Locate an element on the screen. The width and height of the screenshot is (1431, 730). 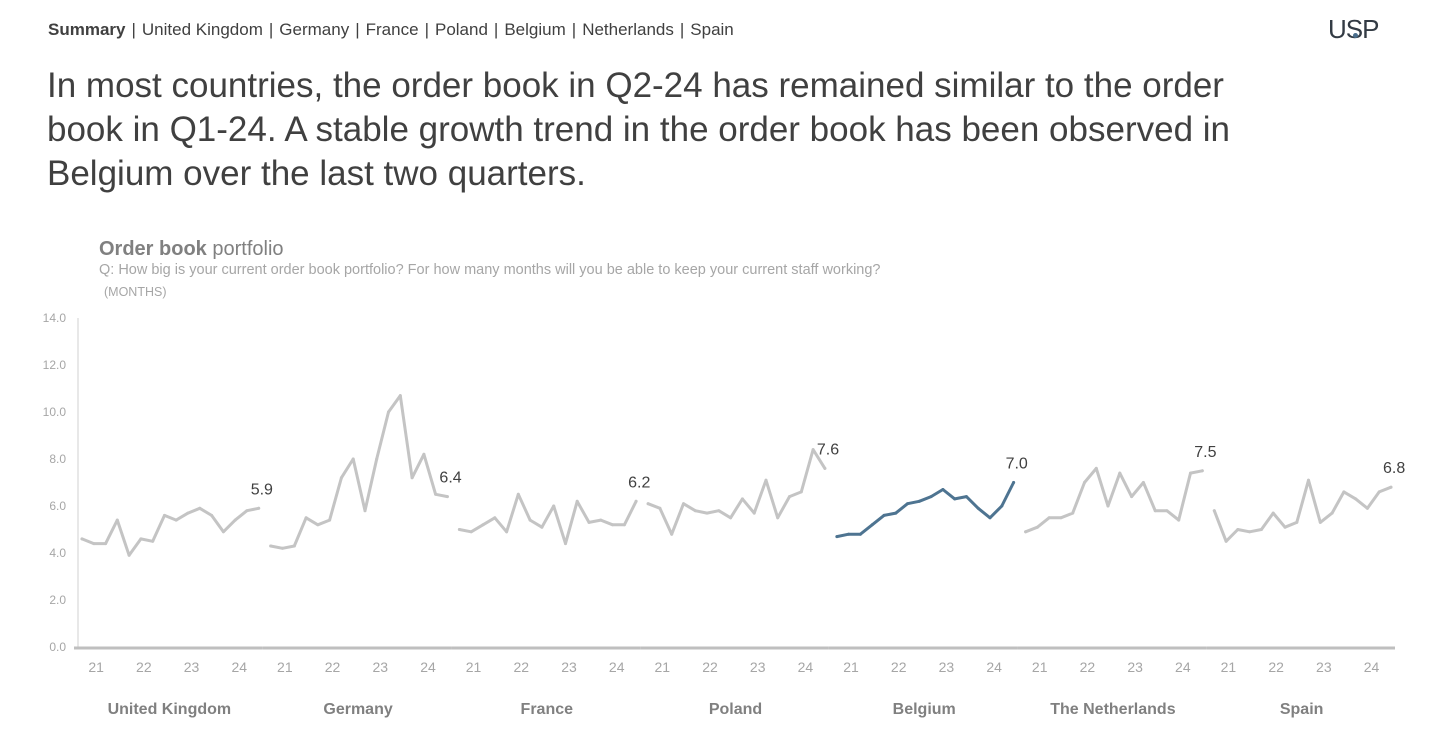
logo-text-s: S is located at coordinates (1354, 29).